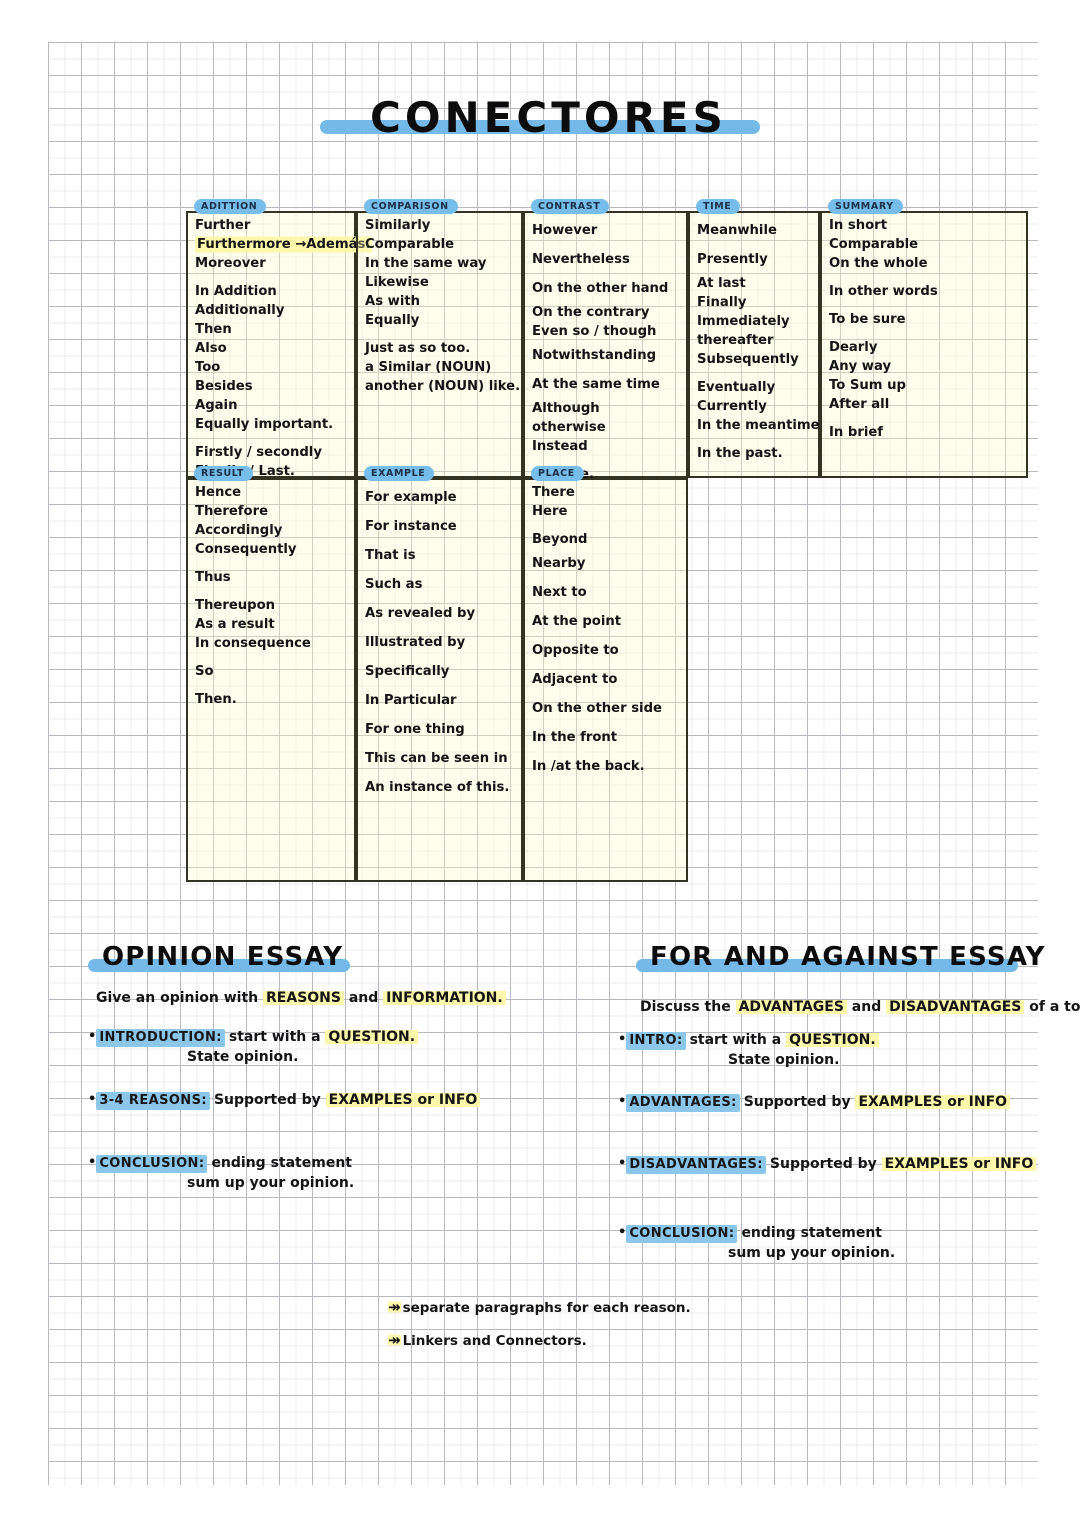  What do you see at coordinates (394, 1340) in the screenshot?
I see `arrow-icon: ↠` at bounding box center [394, 1340].